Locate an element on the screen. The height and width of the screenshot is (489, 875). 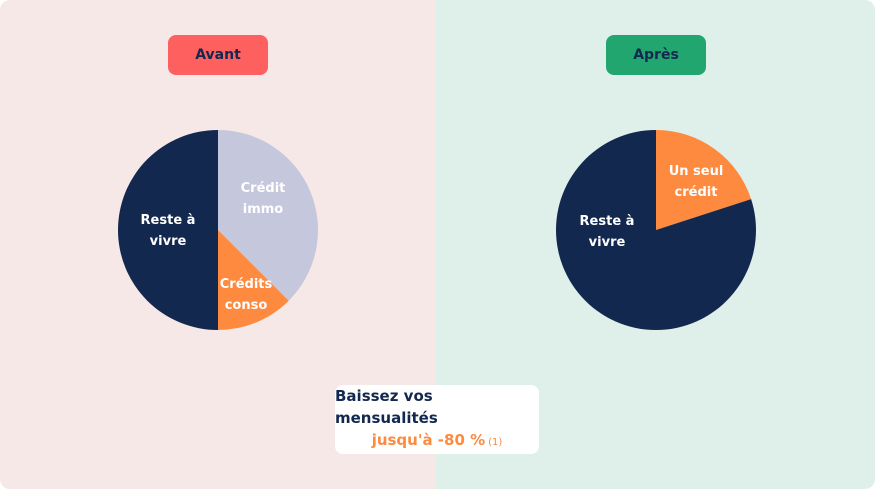
callout-subline: jusqu'à -80 % (1) is located at coordinates (437, 441).